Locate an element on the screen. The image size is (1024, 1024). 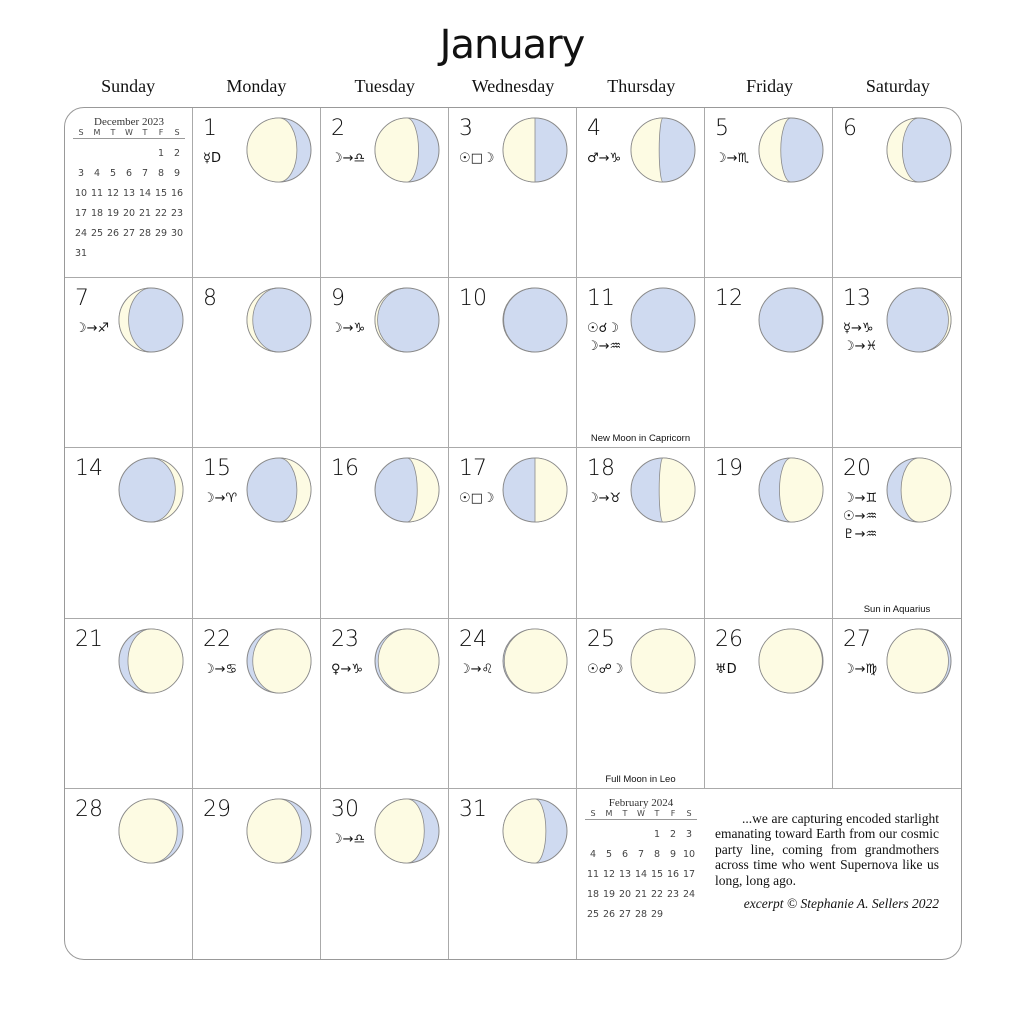
day-cell: 31 is located at coordinates (513, 873).